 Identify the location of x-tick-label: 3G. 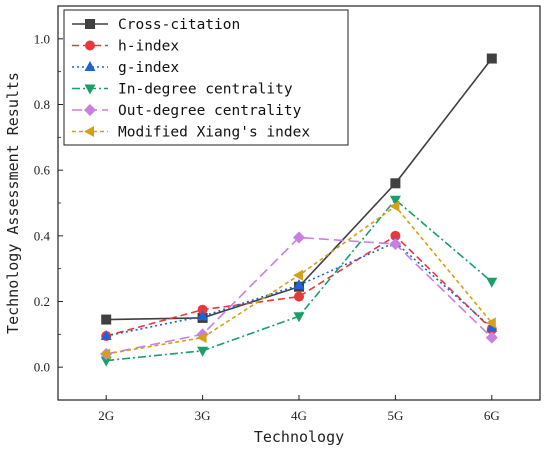
(203, 415).